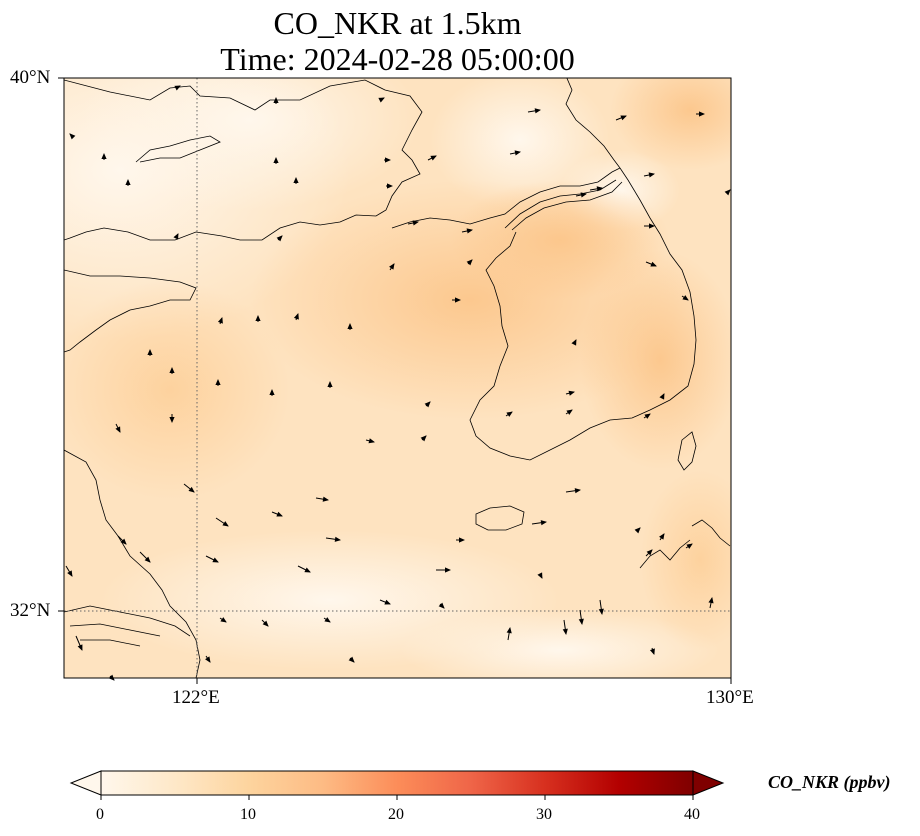 This screenshot has height=836, width=920. What do you see at coordinates (730, 697) in the screenshot?
I see `lon-label-130e: 130°E` at bounding box center [730, 697].